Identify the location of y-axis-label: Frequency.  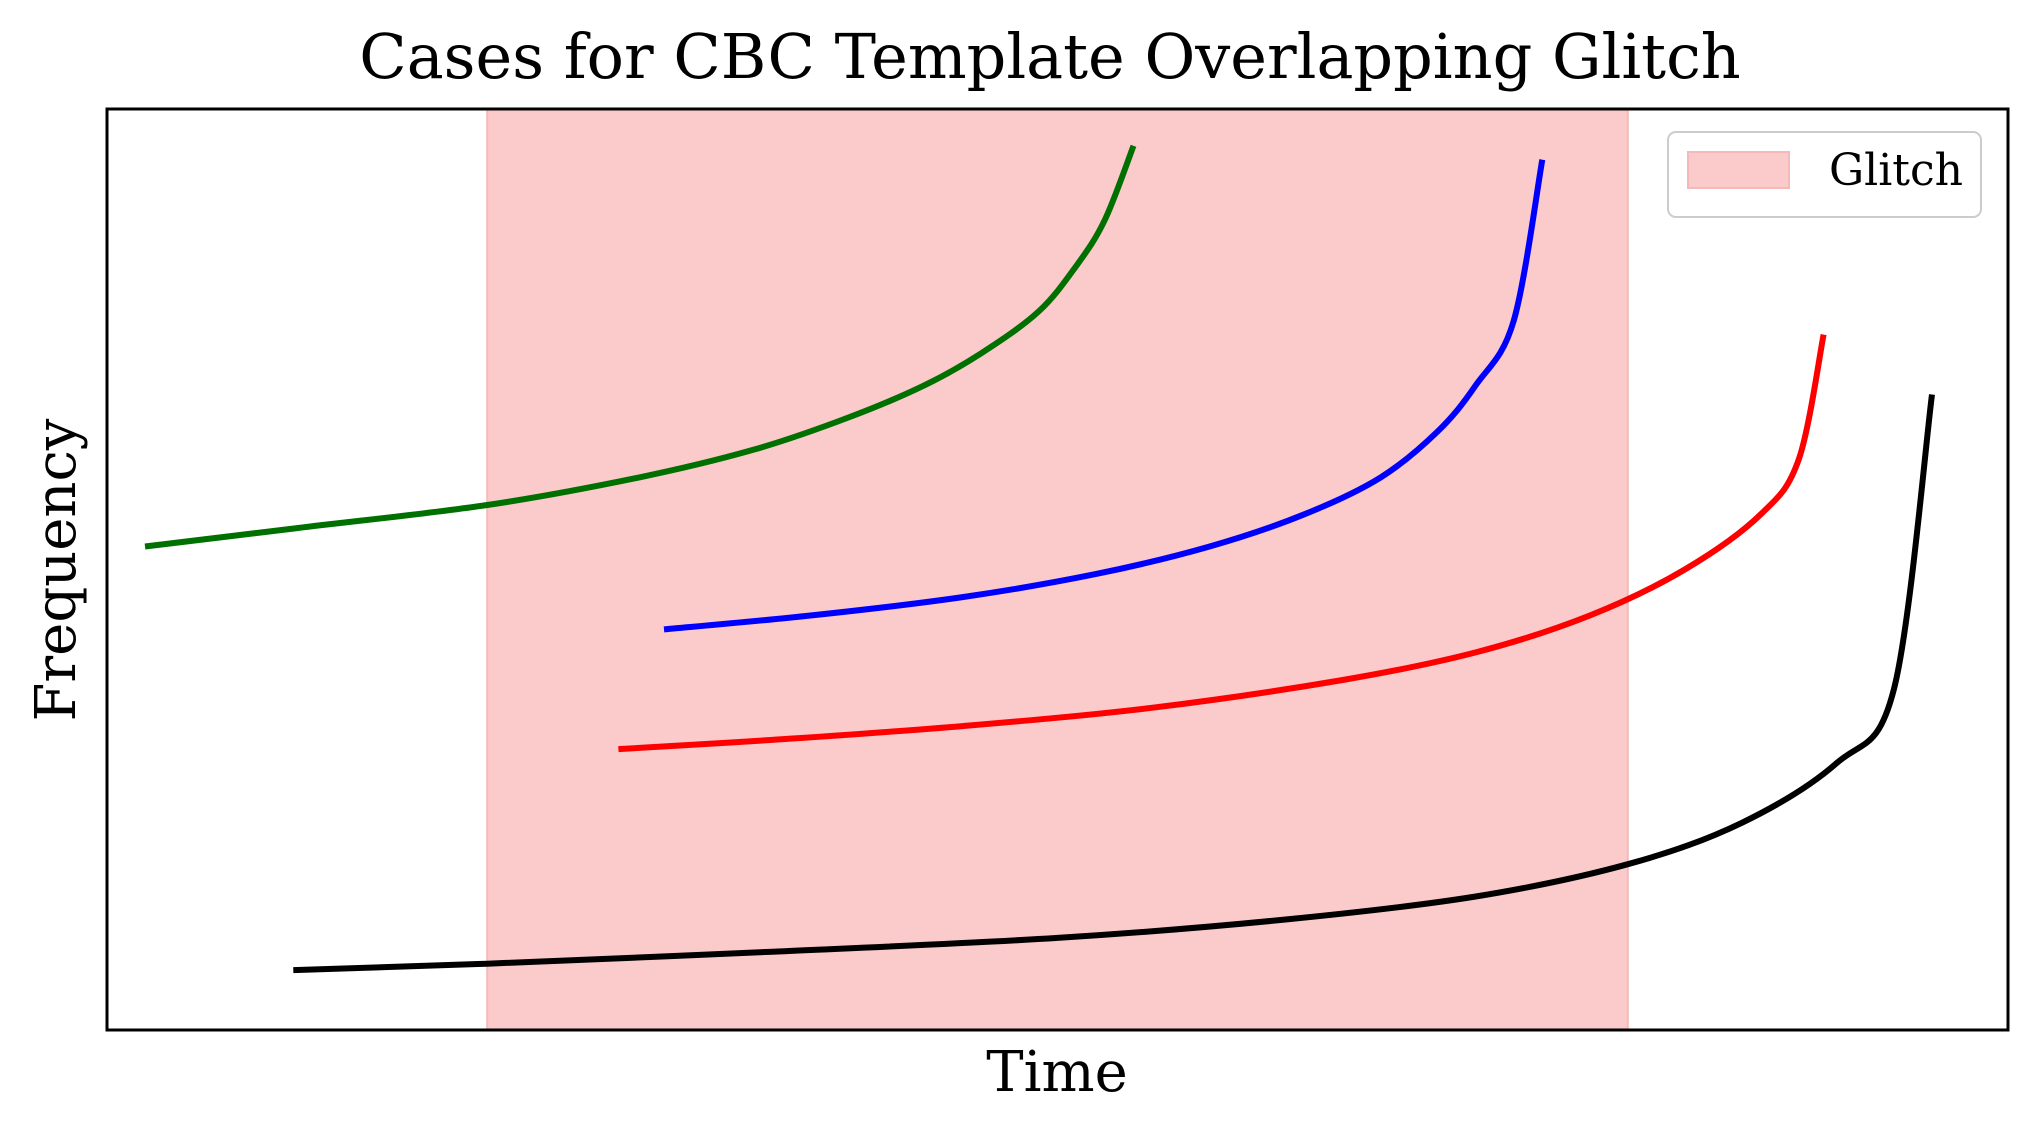
(56, 569).